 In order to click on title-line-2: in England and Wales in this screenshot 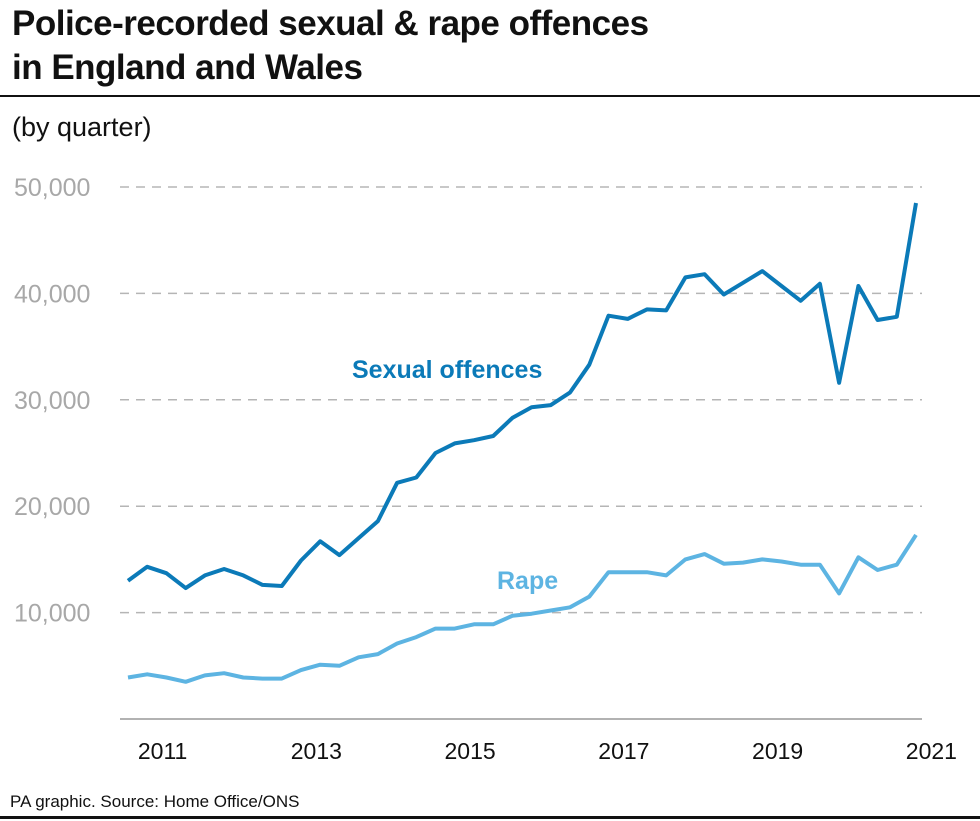, I will do `click(187, 67)`.